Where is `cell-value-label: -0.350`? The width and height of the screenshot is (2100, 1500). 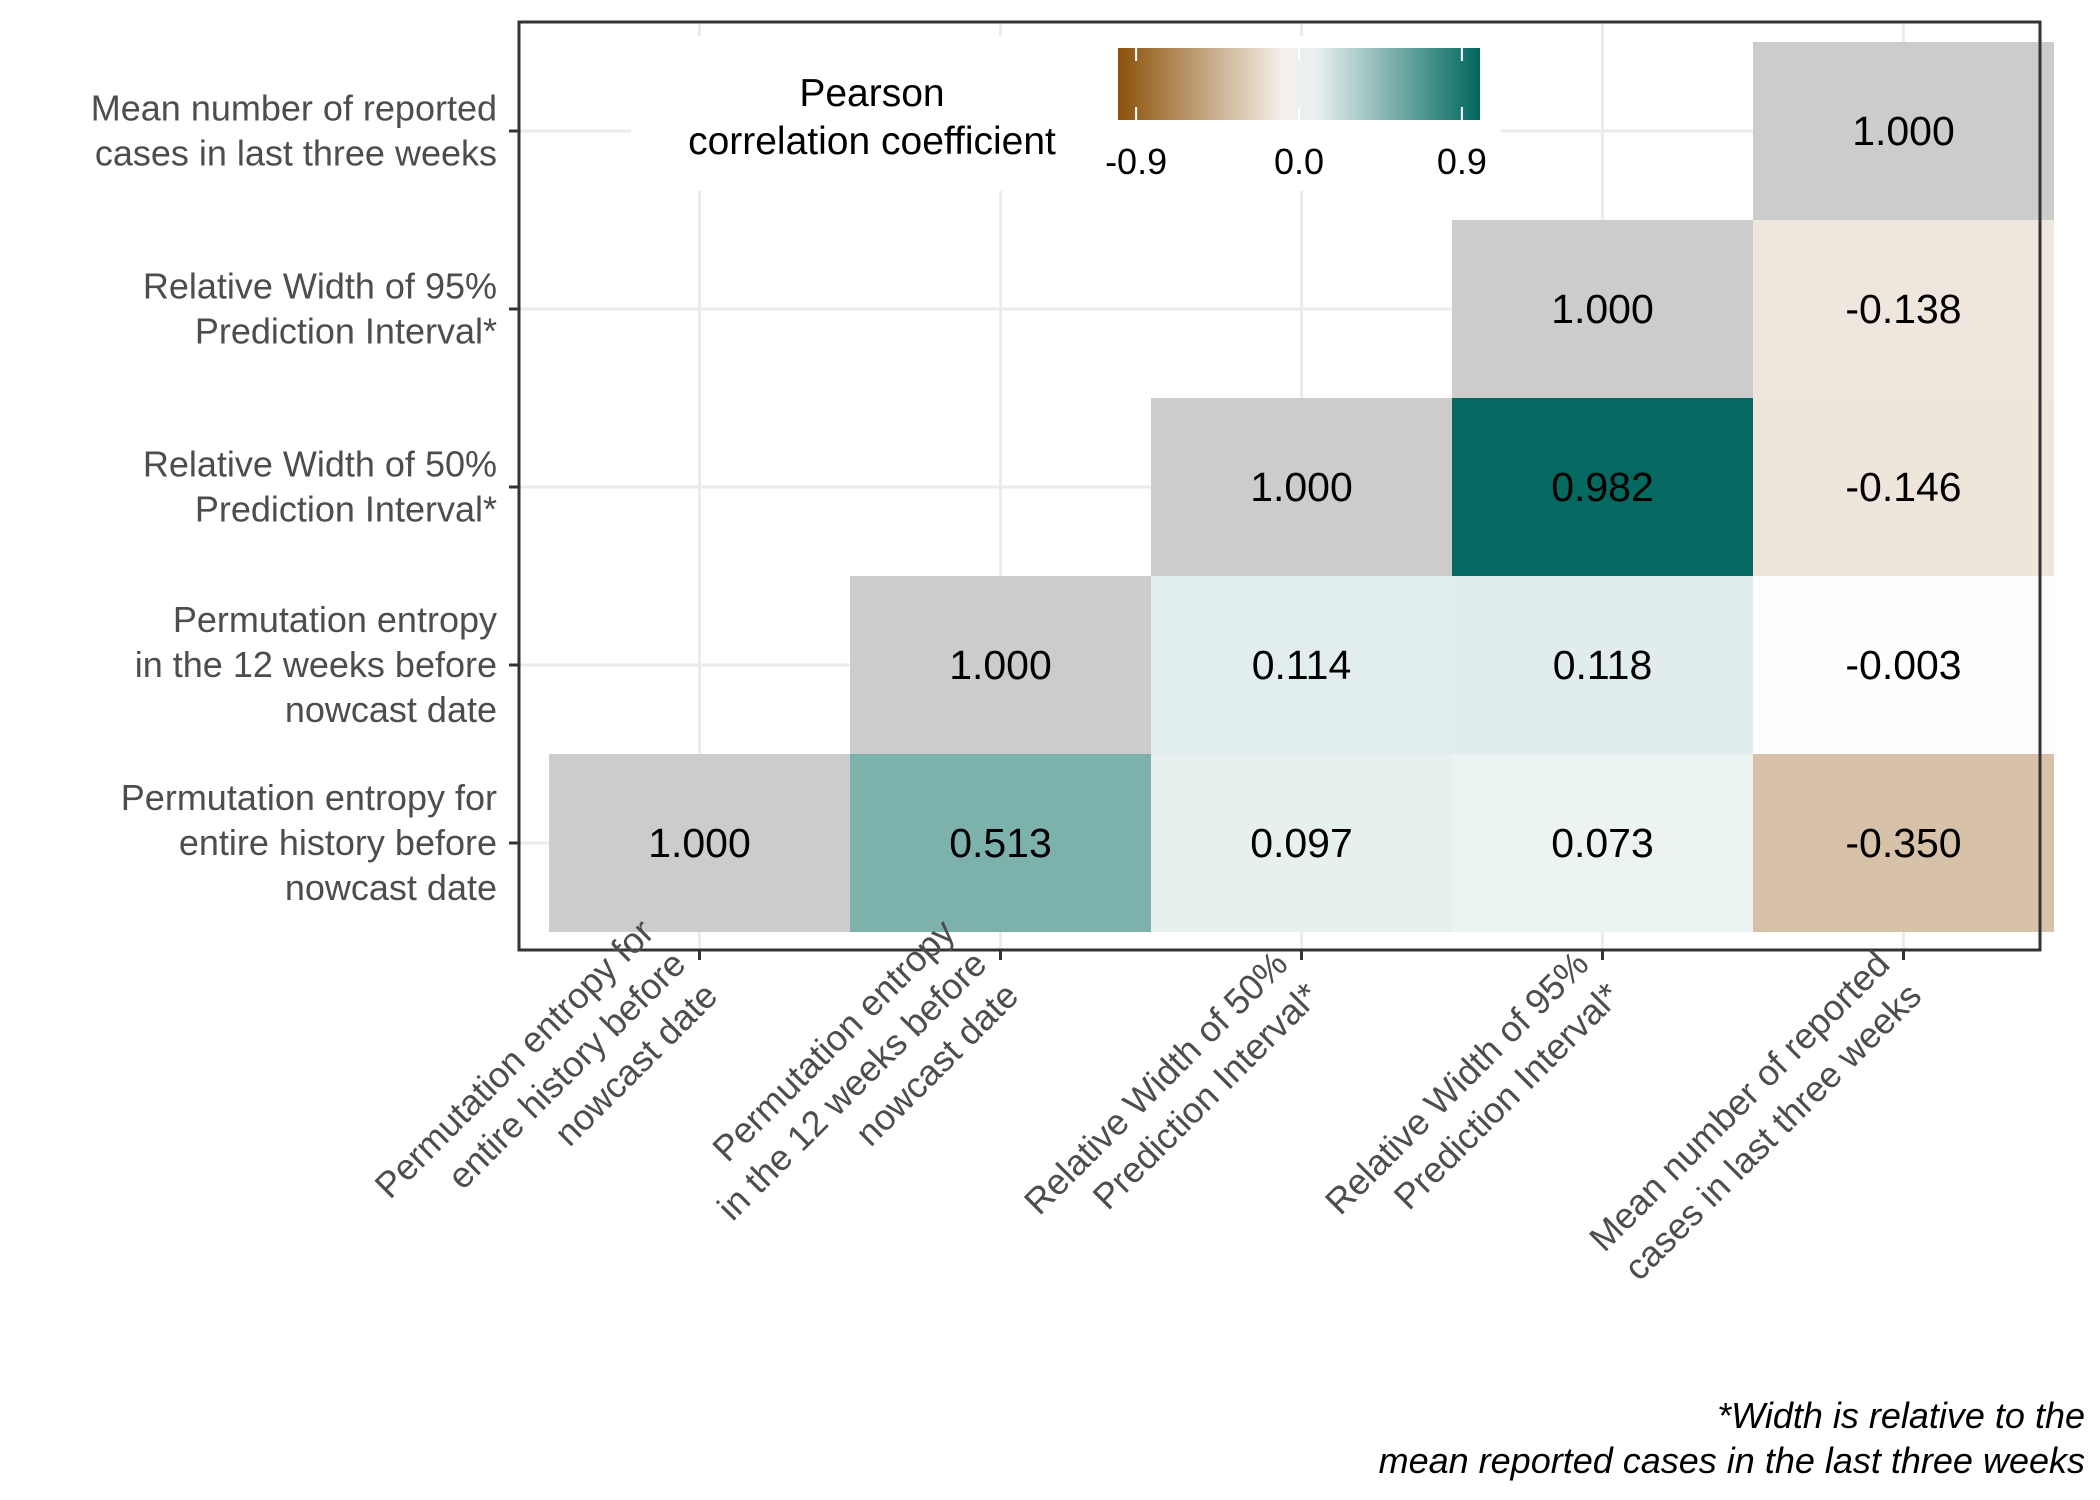
cell-value-label: -0.350 is located at coordinates (1903, 843).